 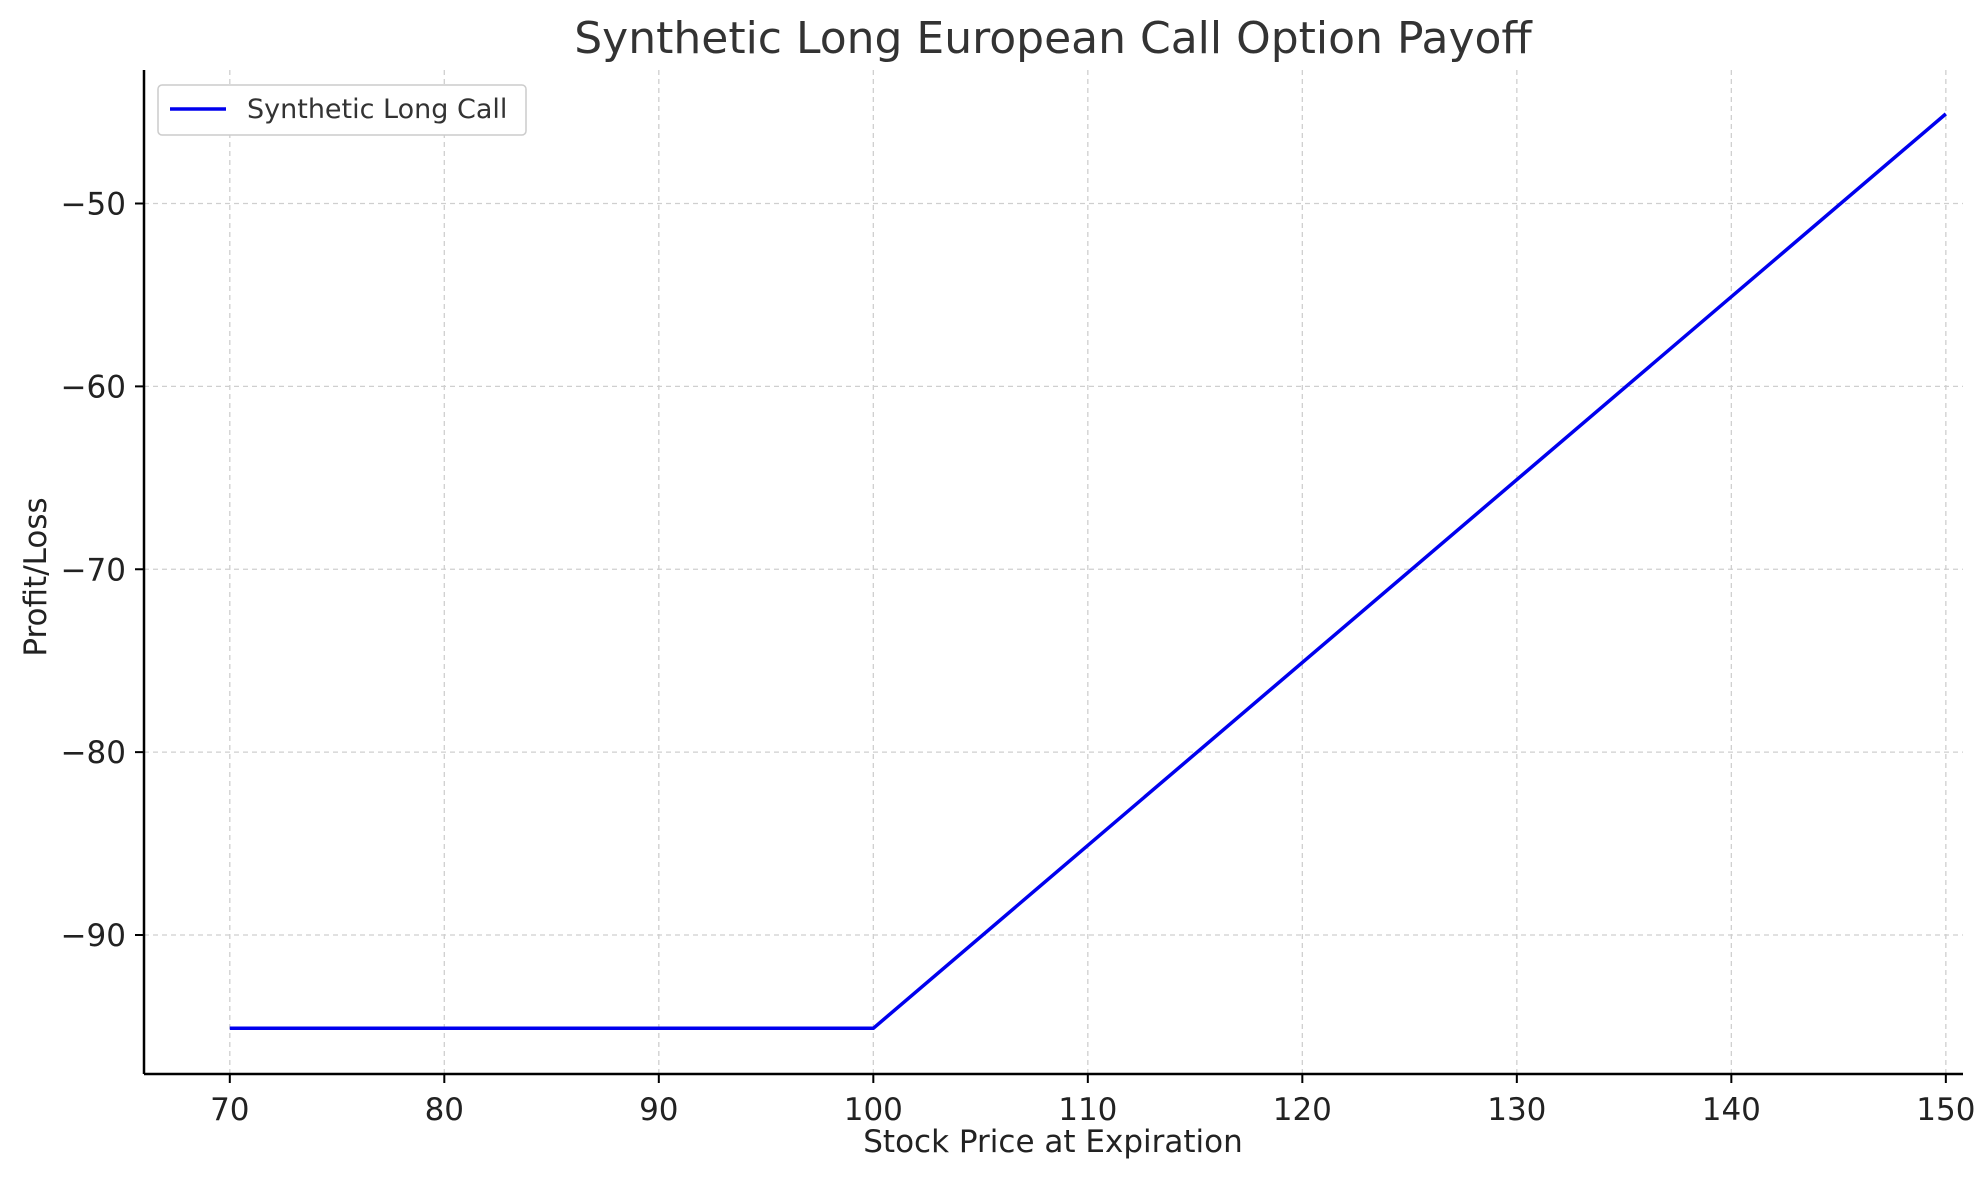 I want to click on y-axis-label: Profit/Loss, so click(x=36, y=576).